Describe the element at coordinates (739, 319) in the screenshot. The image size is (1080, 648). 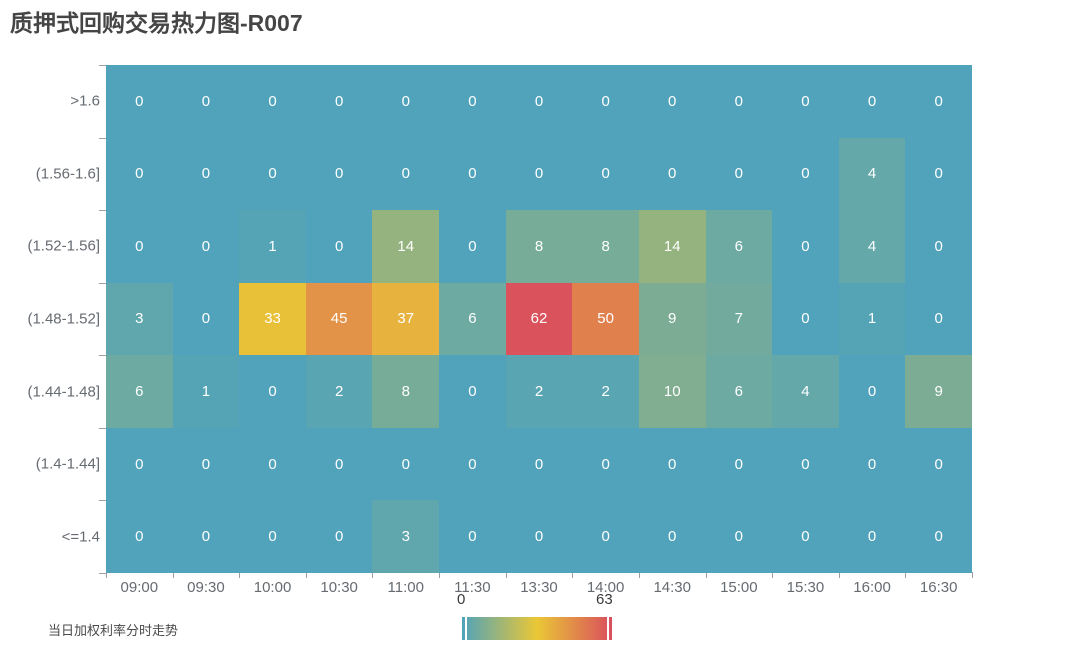
I see `heatmap-cell: 7` at that location.